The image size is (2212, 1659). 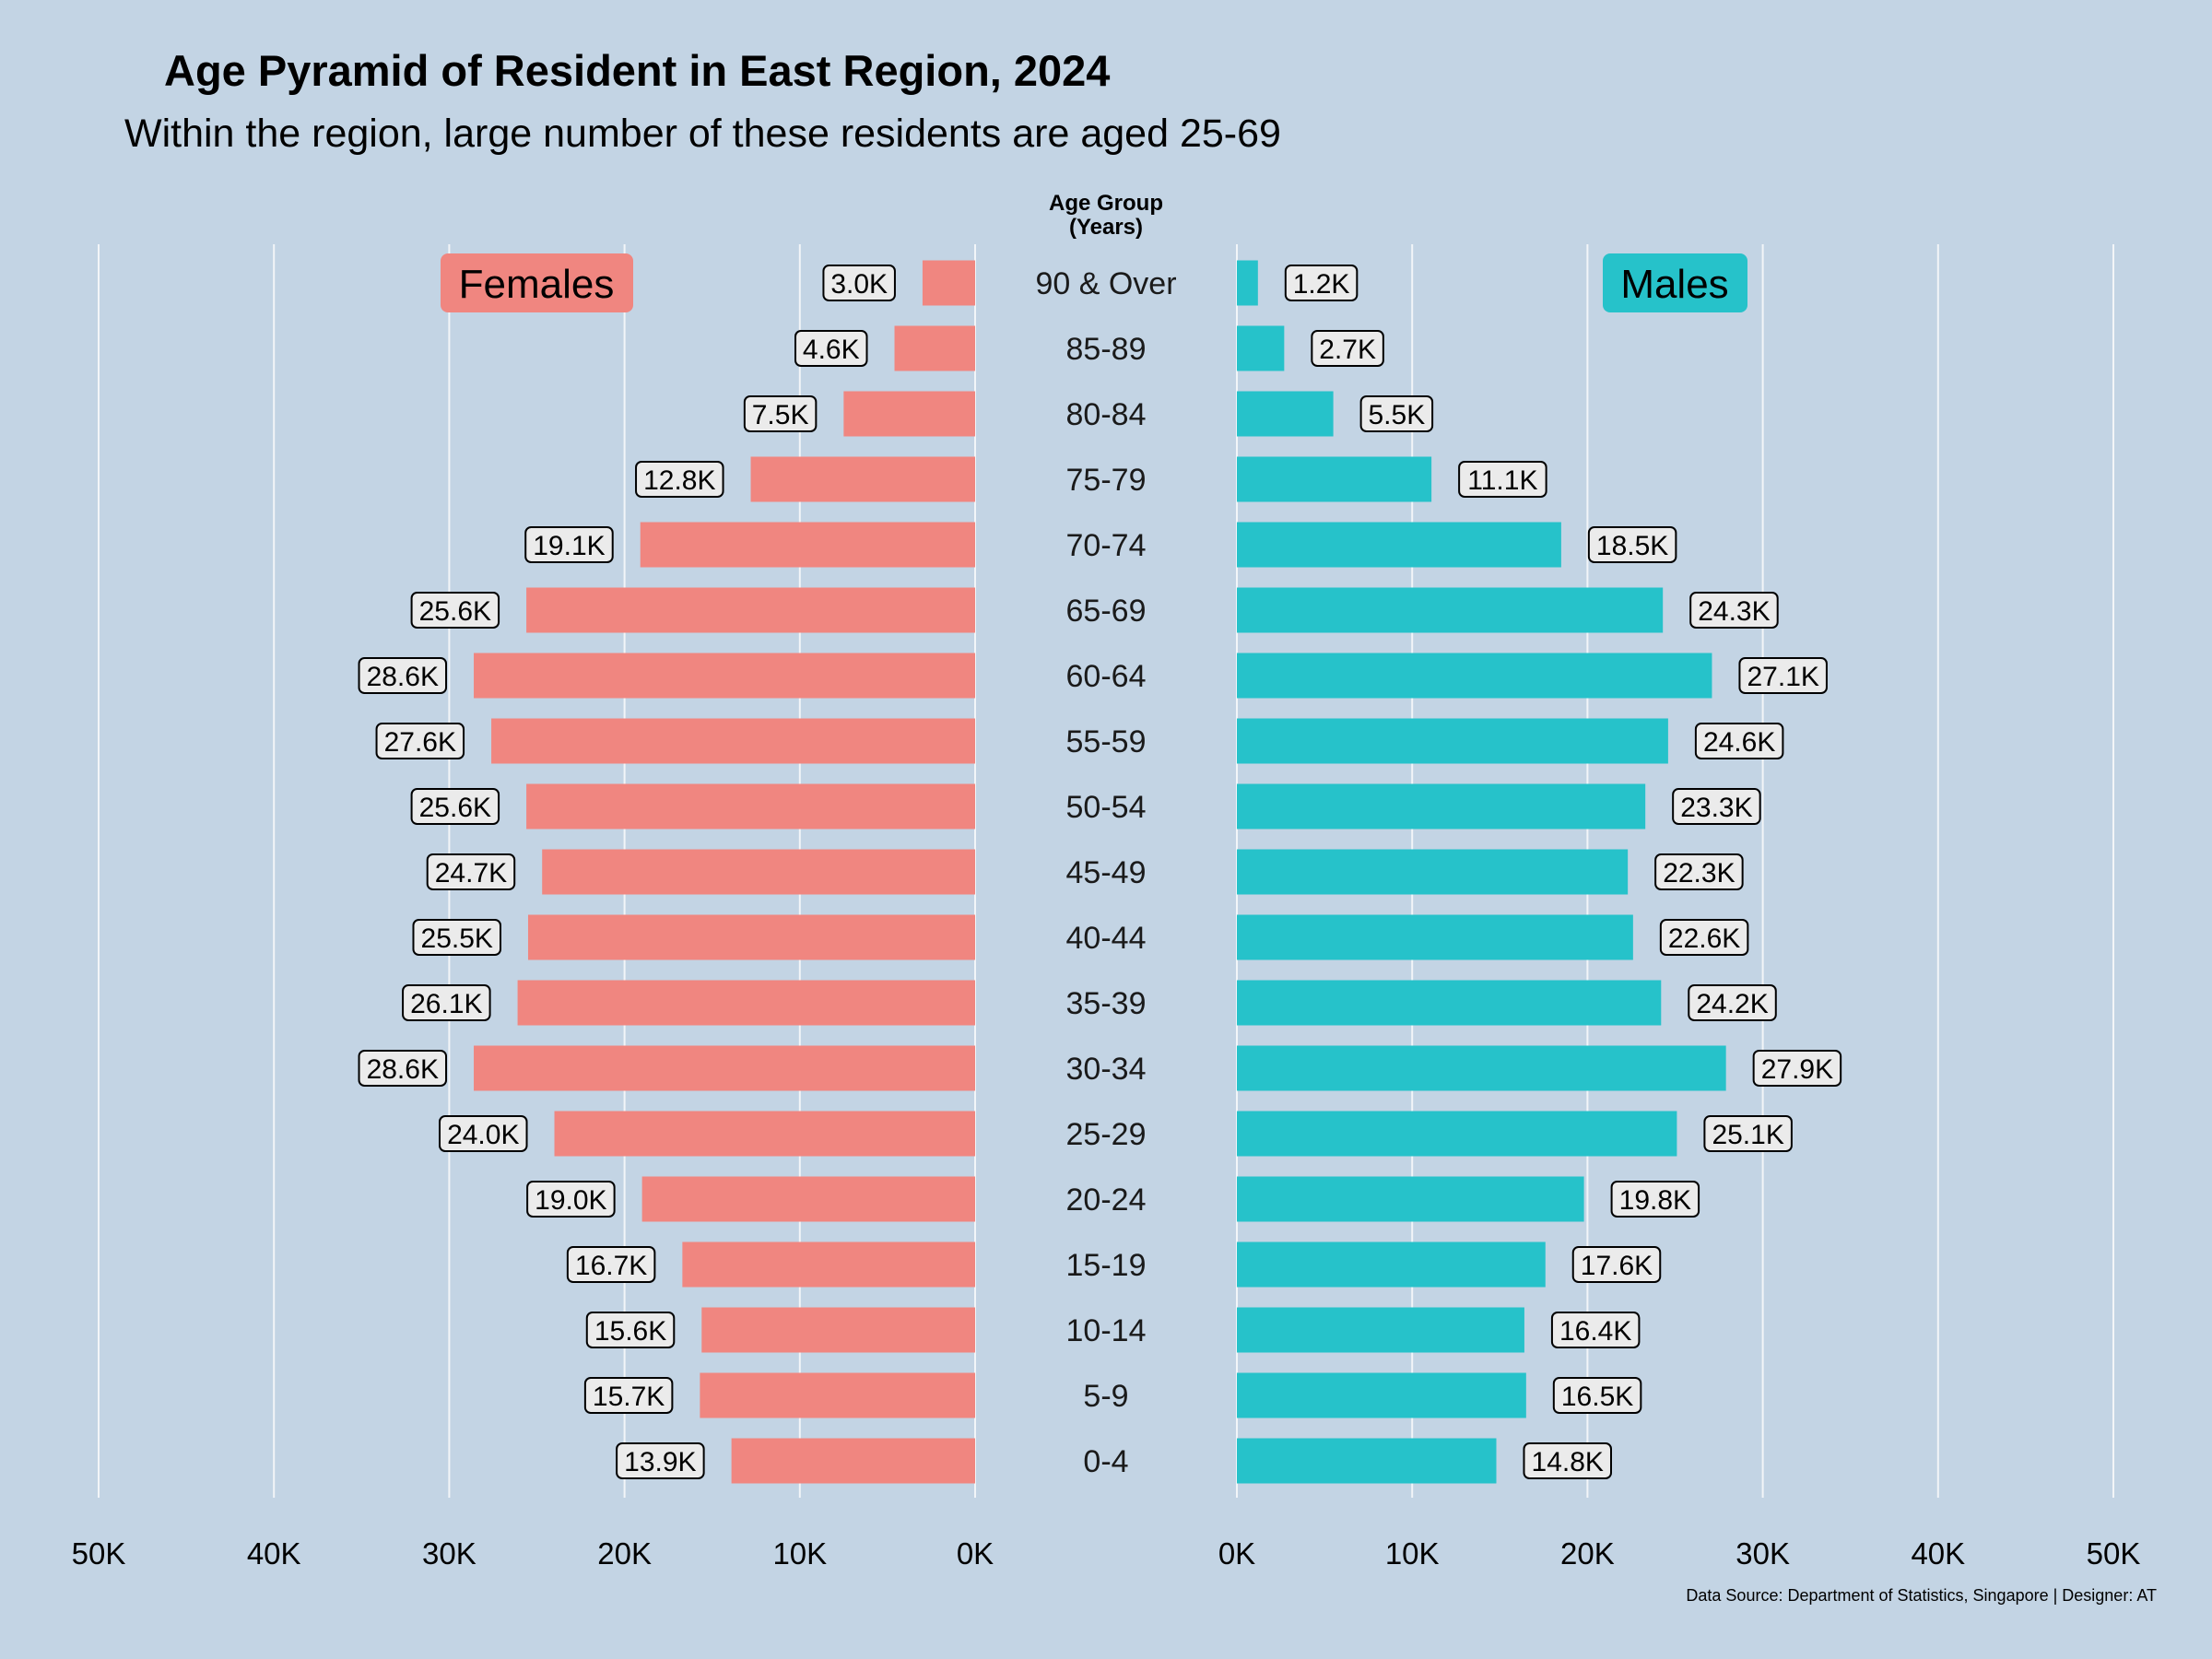 I want to click on age-group-label: 60-64, so click(x=1106, y=676).